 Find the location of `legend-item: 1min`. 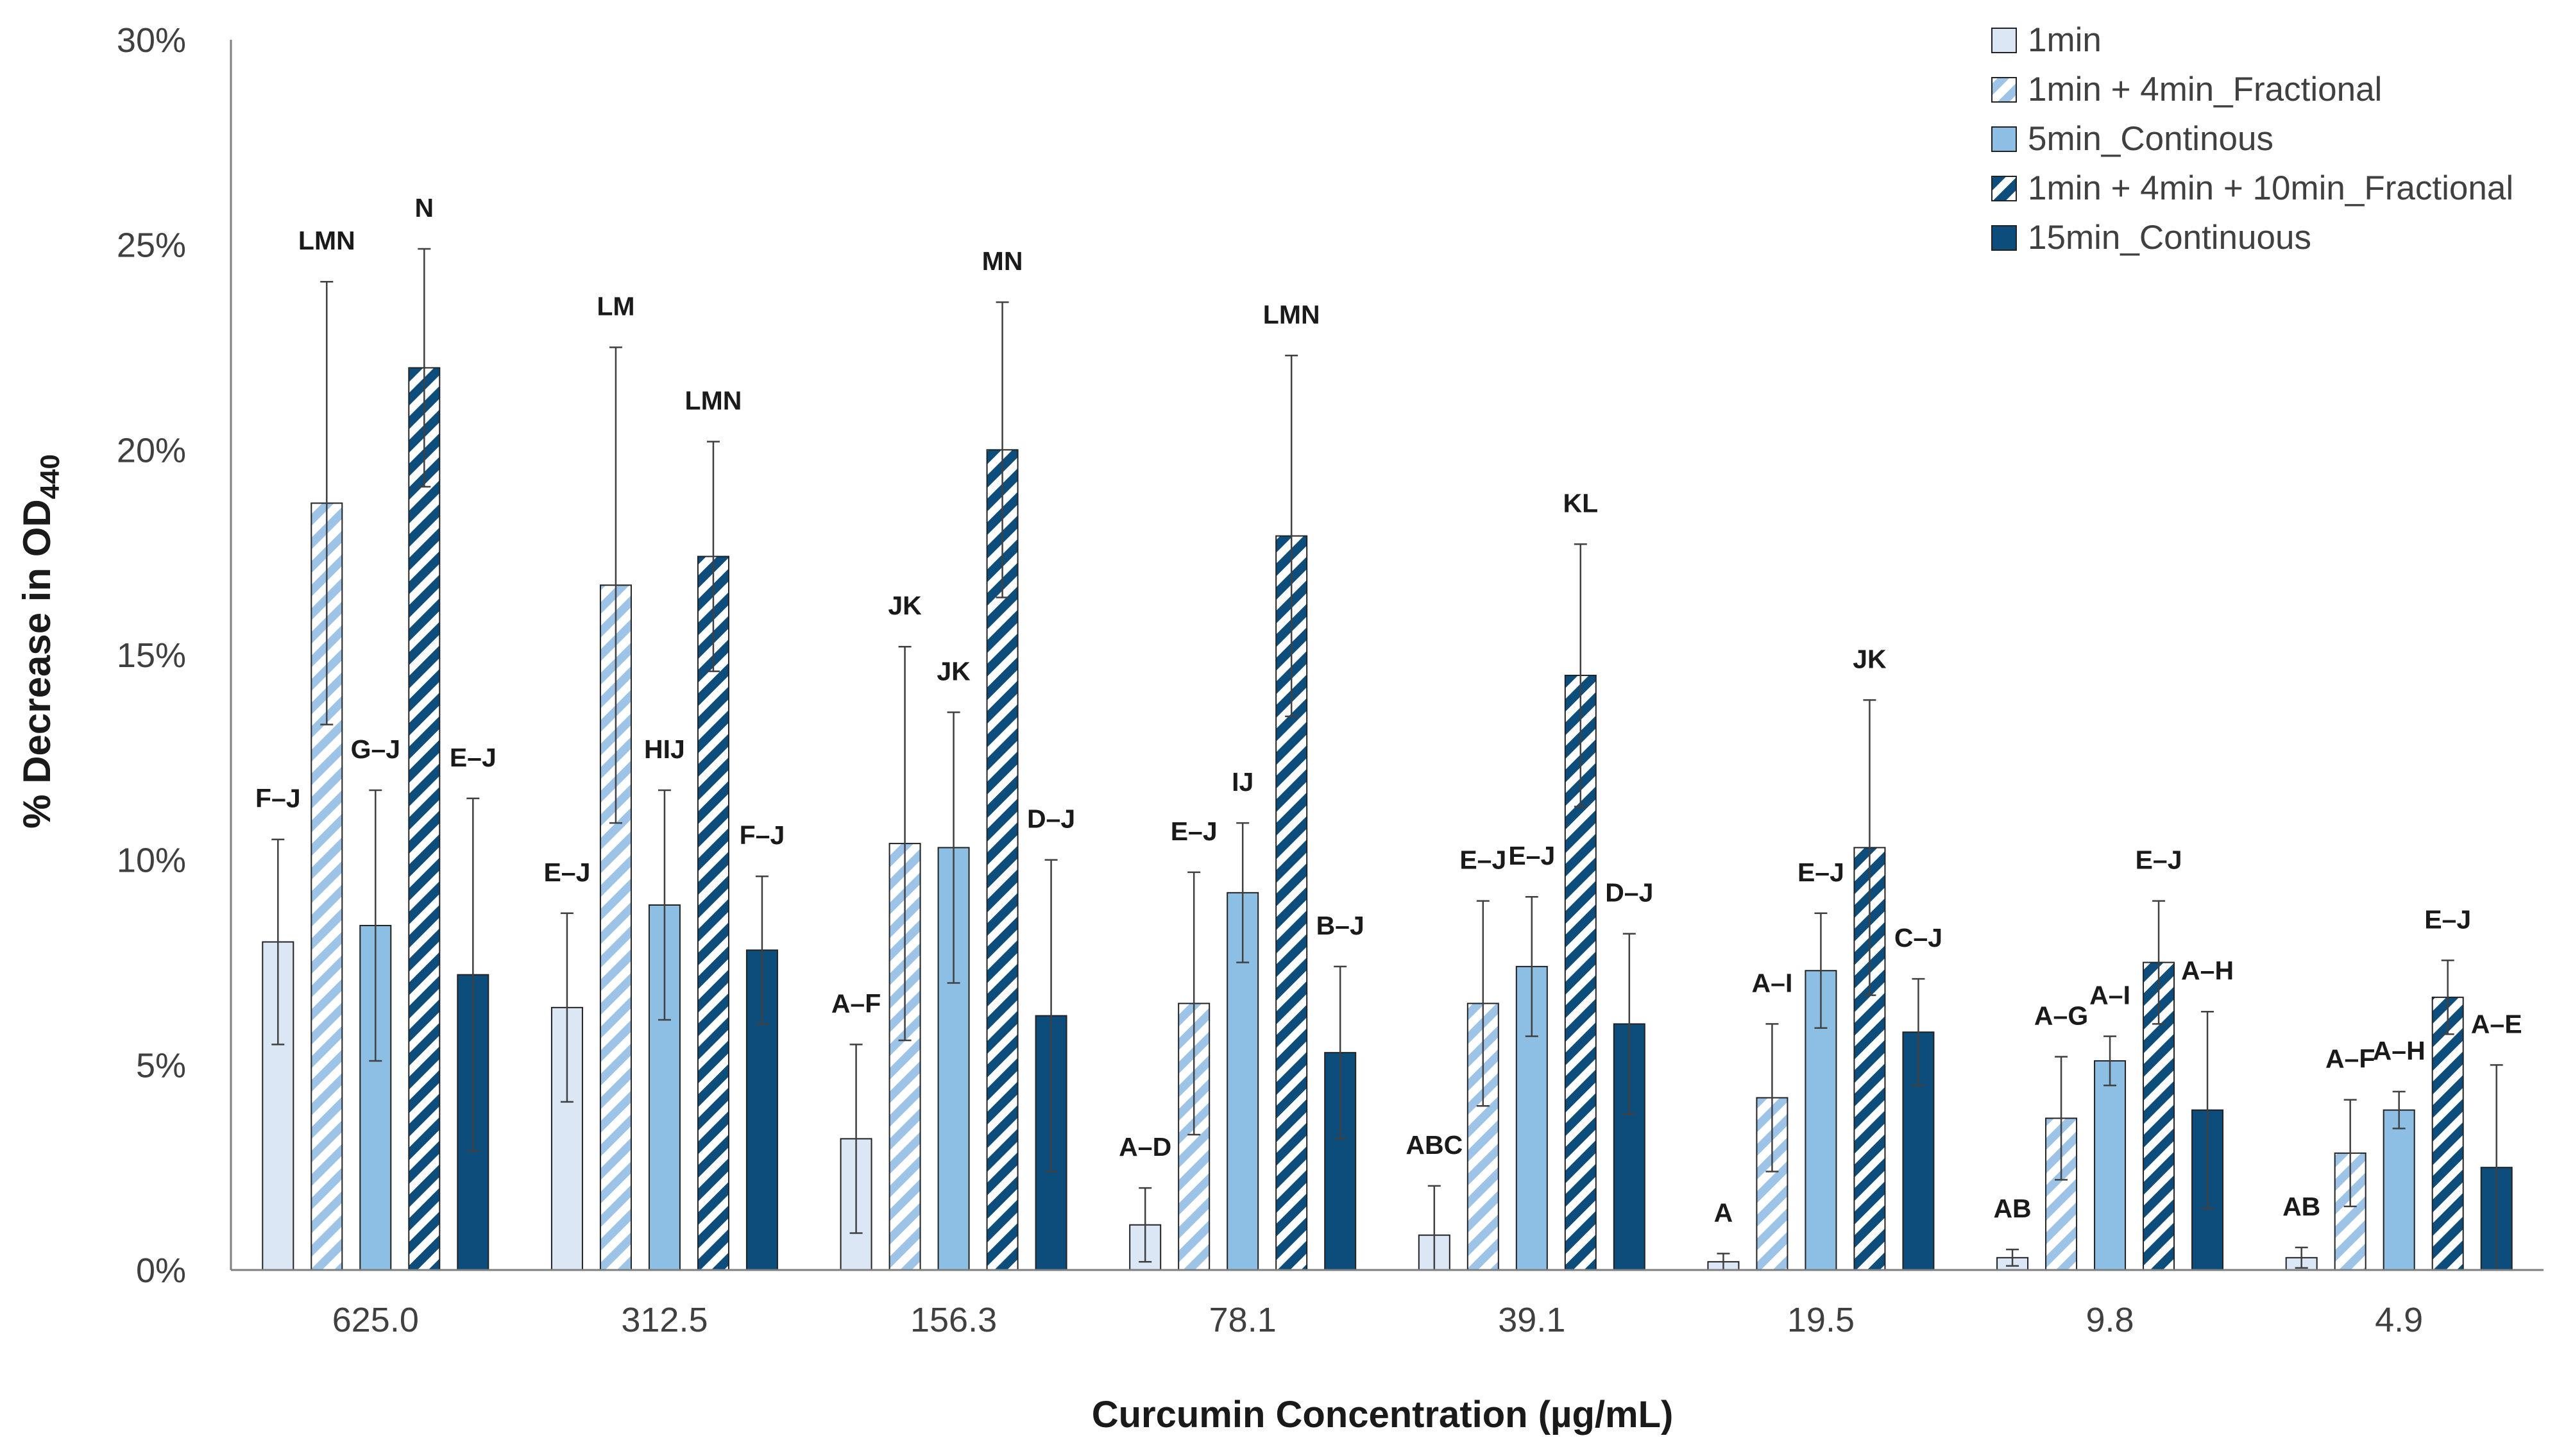

legend-item: 1min is located at coordinates (2046, 40).